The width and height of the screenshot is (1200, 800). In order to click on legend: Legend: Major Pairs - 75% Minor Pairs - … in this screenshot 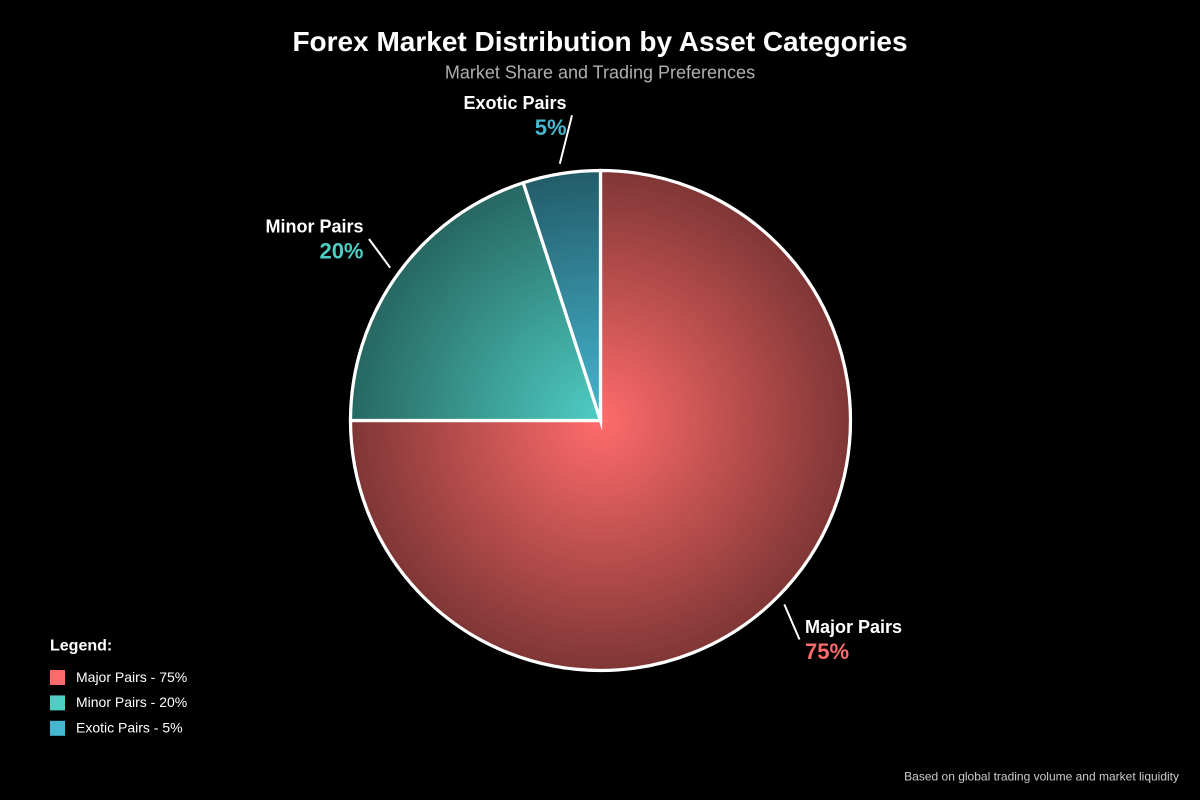, I will do `click(118, 687)`.